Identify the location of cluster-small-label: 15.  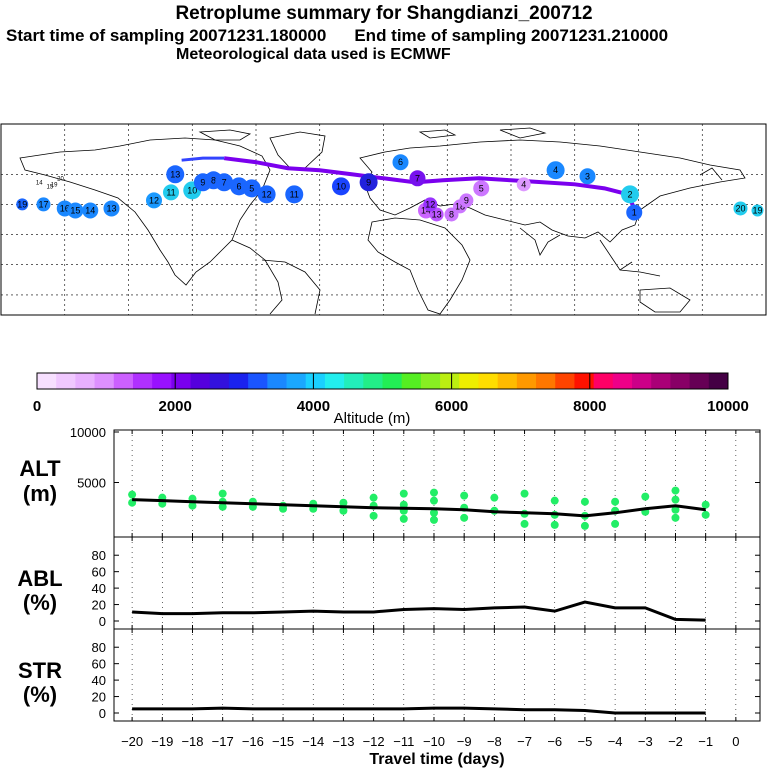
(50, 187).